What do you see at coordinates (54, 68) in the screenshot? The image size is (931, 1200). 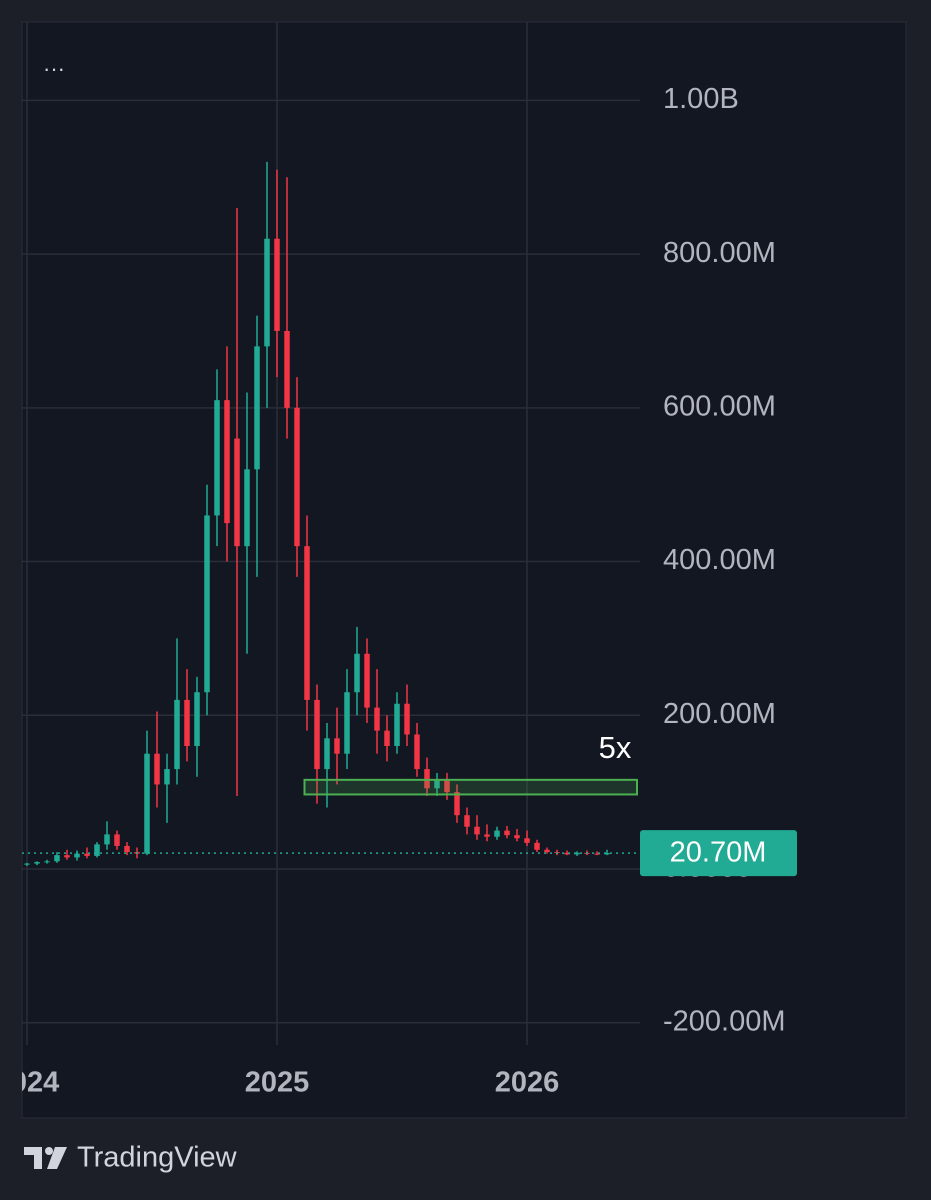 I see `menu-dots: ···` at bounding box center [54, 68].